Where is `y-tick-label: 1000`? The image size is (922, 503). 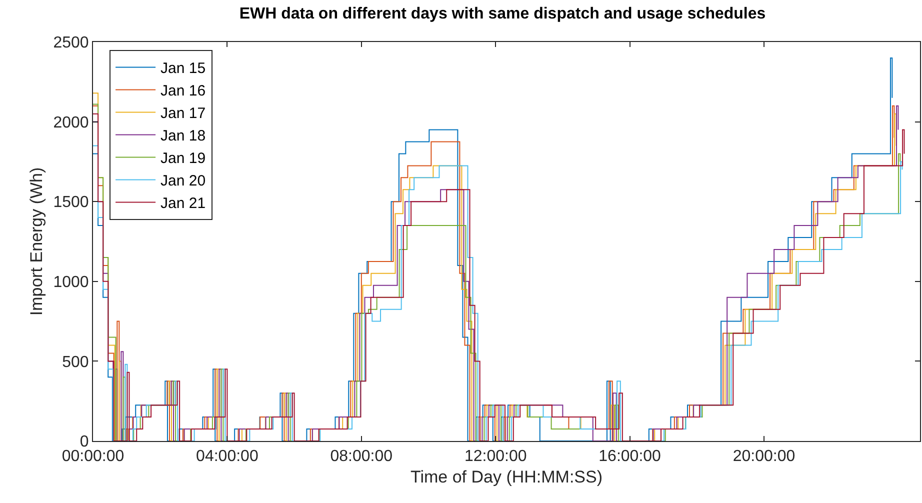 y-tick-label: 1000 is located at coordinates (71, 282).